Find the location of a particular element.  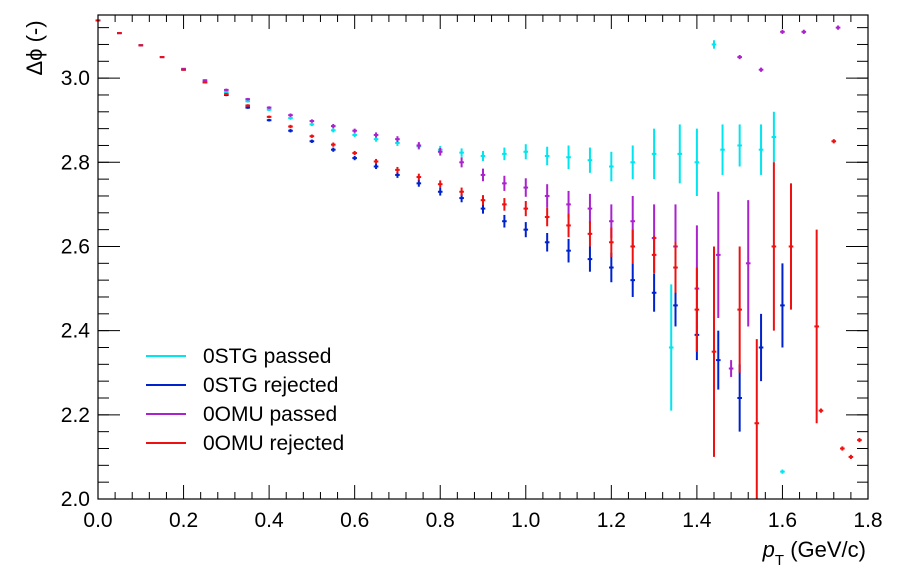

legend-entry-label: 0OMU passed is located at coordinates (270, 414).